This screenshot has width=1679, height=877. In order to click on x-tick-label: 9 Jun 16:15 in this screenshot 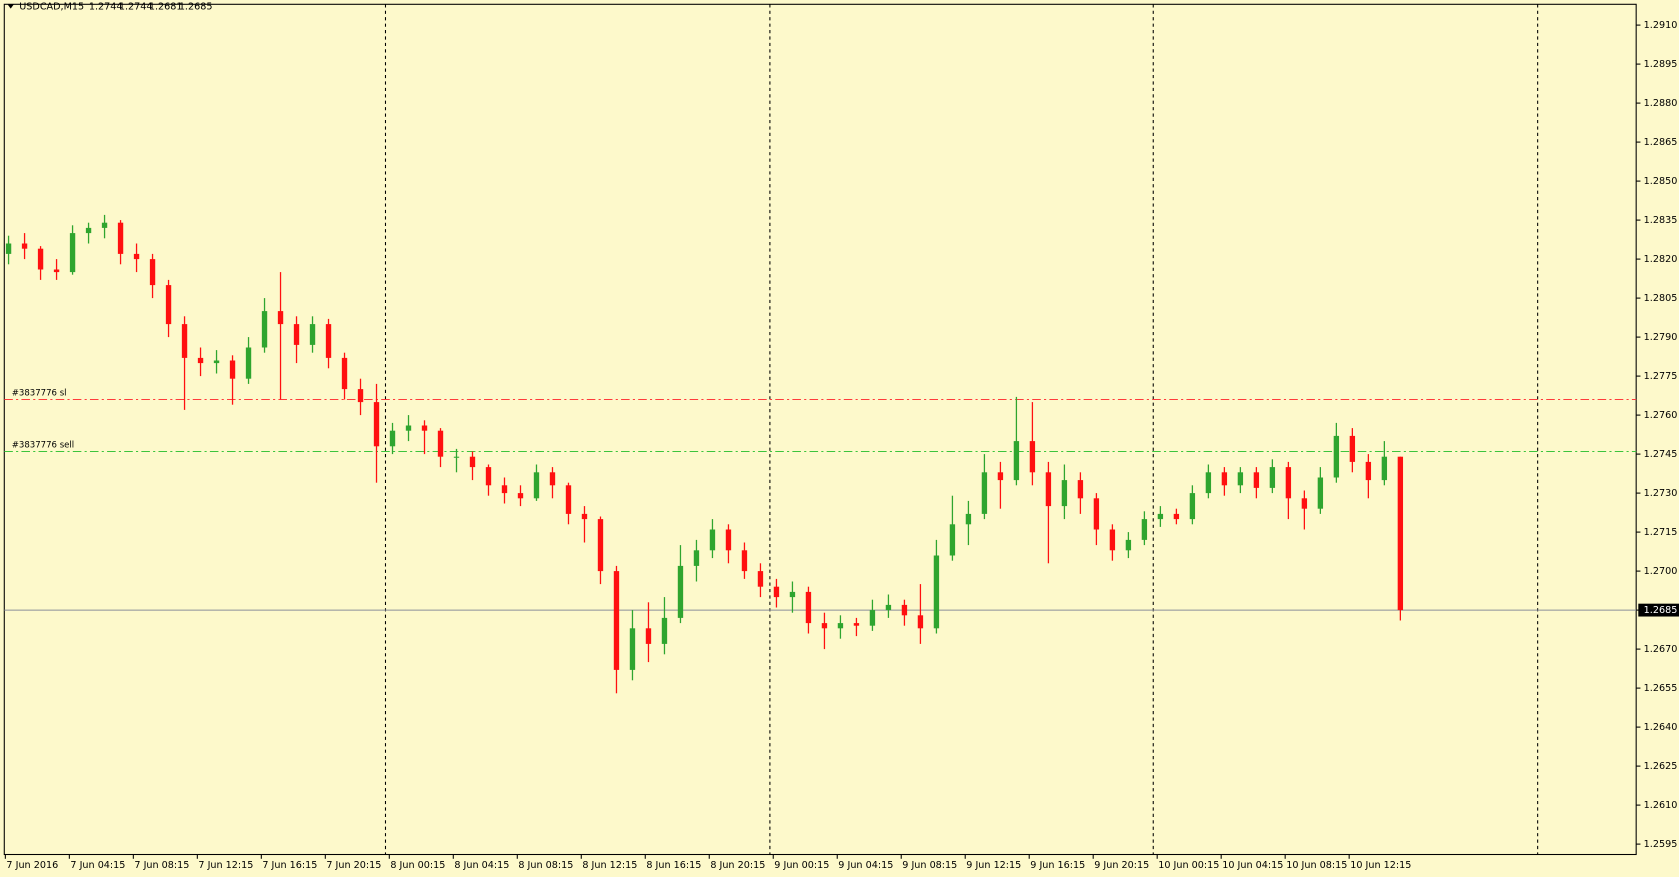, I will do `click(1057, 865)`.